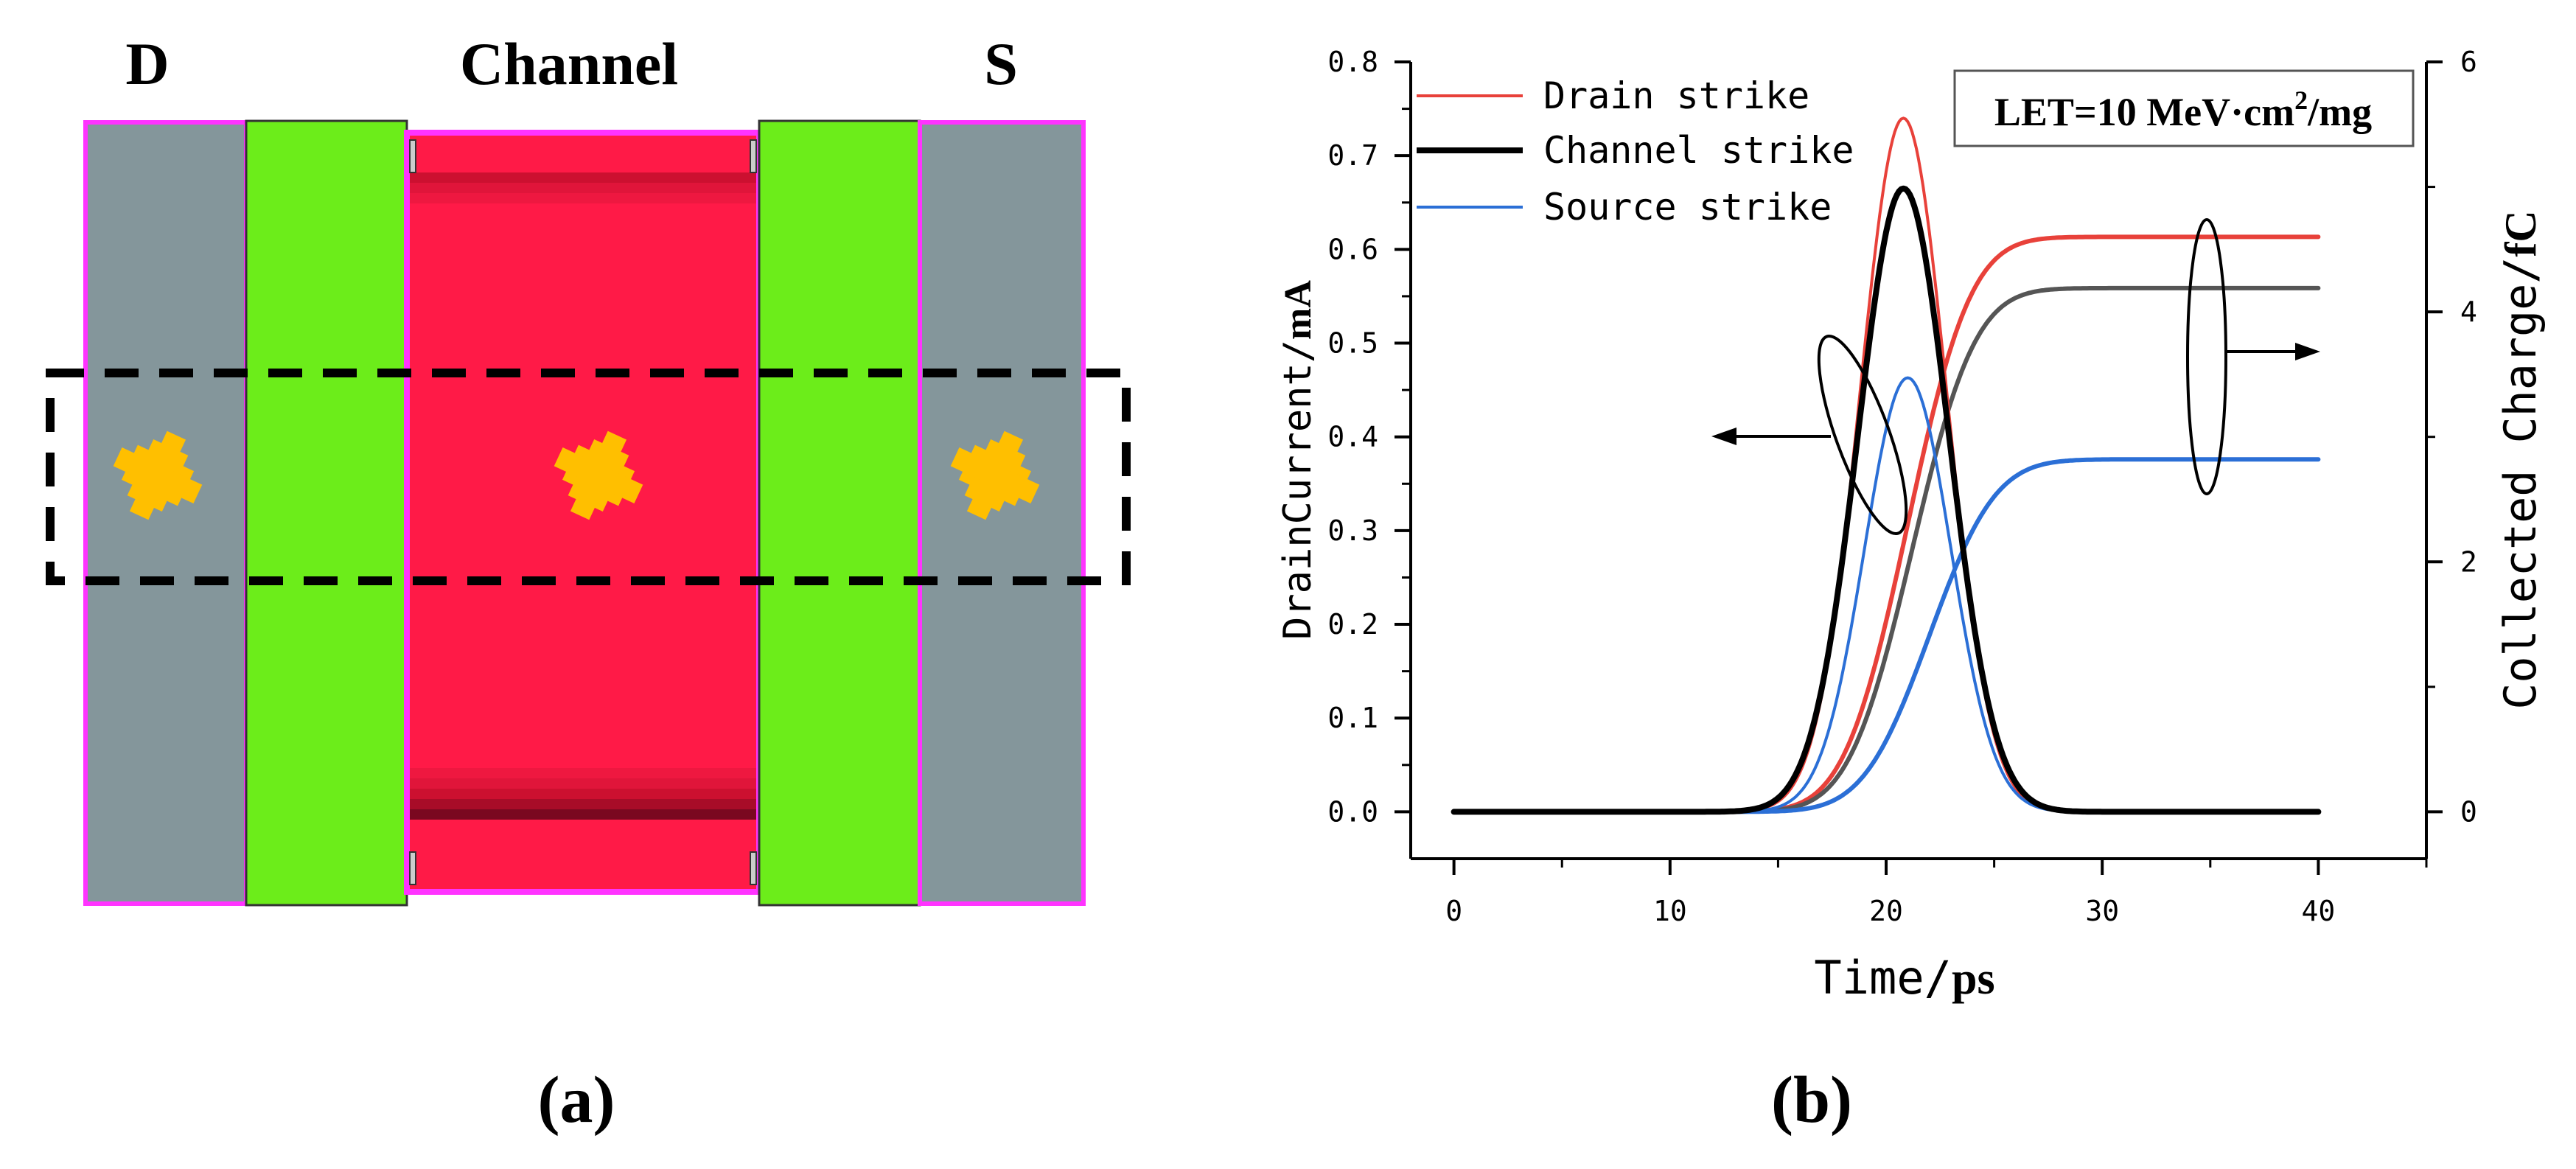 The image size is (2576, 1169). I want to click on y-tick-label: 0.5, so click(1352, 343).